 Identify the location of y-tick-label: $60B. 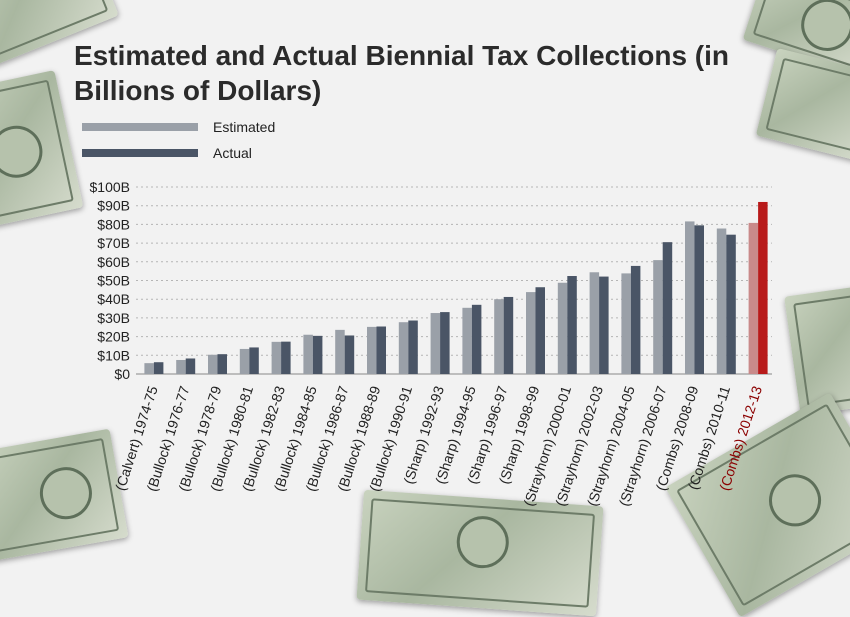
(113, 262).